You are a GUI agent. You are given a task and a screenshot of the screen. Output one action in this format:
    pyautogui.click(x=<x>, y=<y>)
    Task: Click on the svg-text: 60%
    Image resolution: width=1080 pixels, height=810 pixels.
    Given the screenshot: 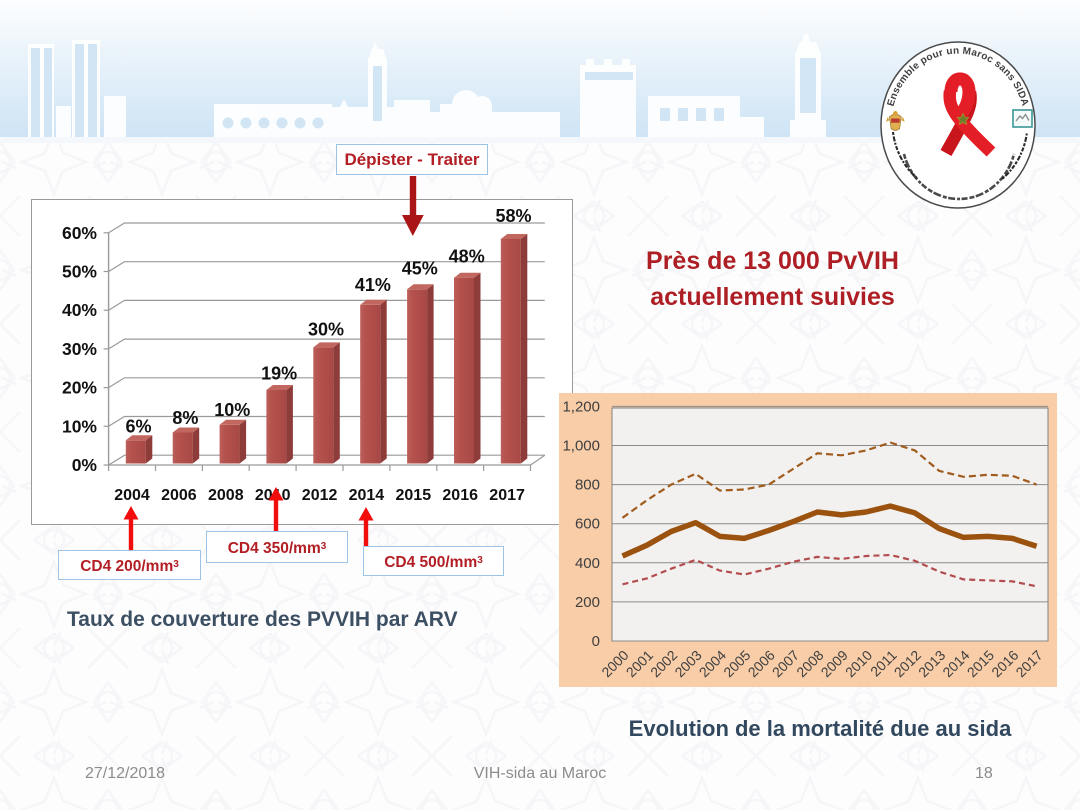 What is the action you would take?
    pyautogui.click(x=79, y=233)
    